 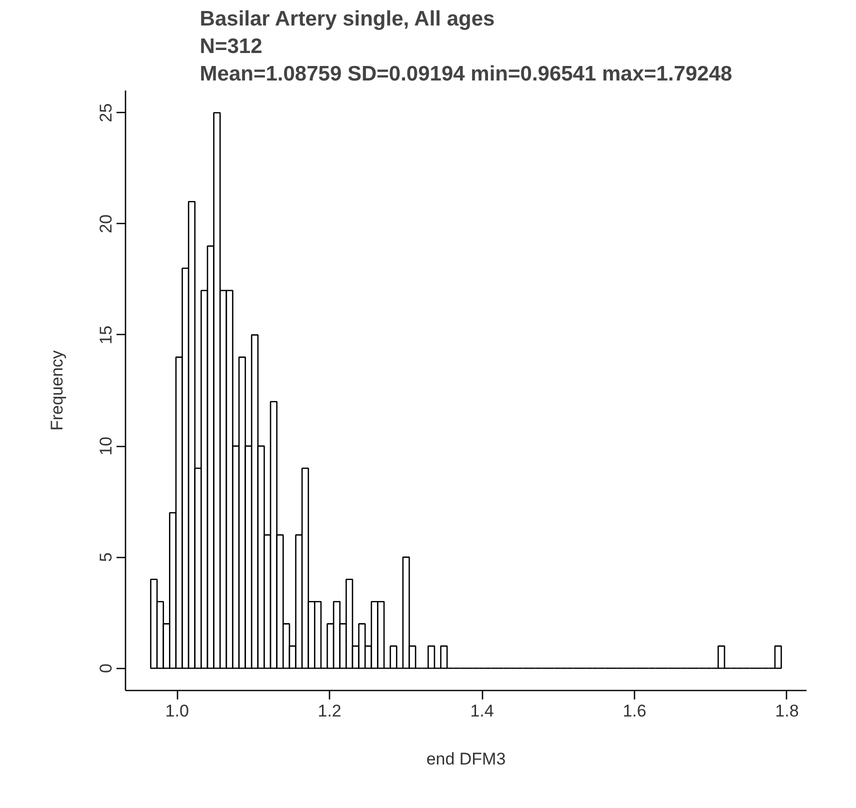 What do you see at coordinates (482, 711) in the screenshot?
I see `x-tick-label: 1.4` at bounding box center [482, 711].